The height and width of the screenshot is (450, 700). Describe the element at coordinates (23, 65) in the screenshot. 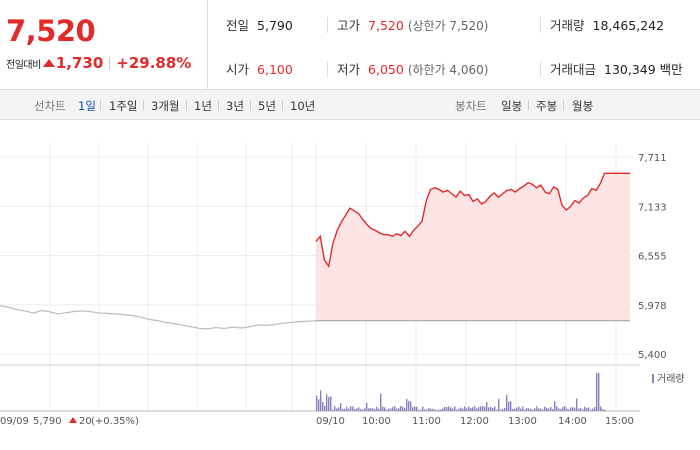

I see `change-label: 전일대비` at that location.